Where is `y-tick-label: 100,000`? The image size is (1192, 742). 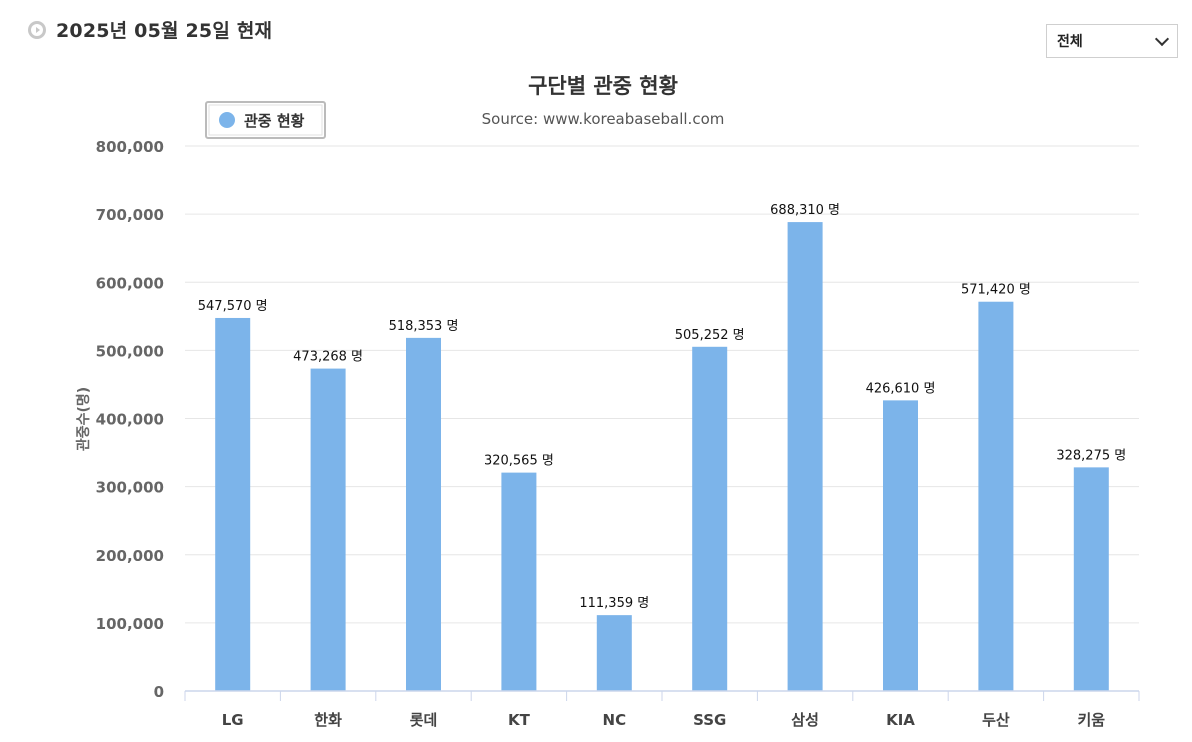 y-tick-label: 100,000 is located at coordinates (130, 624).